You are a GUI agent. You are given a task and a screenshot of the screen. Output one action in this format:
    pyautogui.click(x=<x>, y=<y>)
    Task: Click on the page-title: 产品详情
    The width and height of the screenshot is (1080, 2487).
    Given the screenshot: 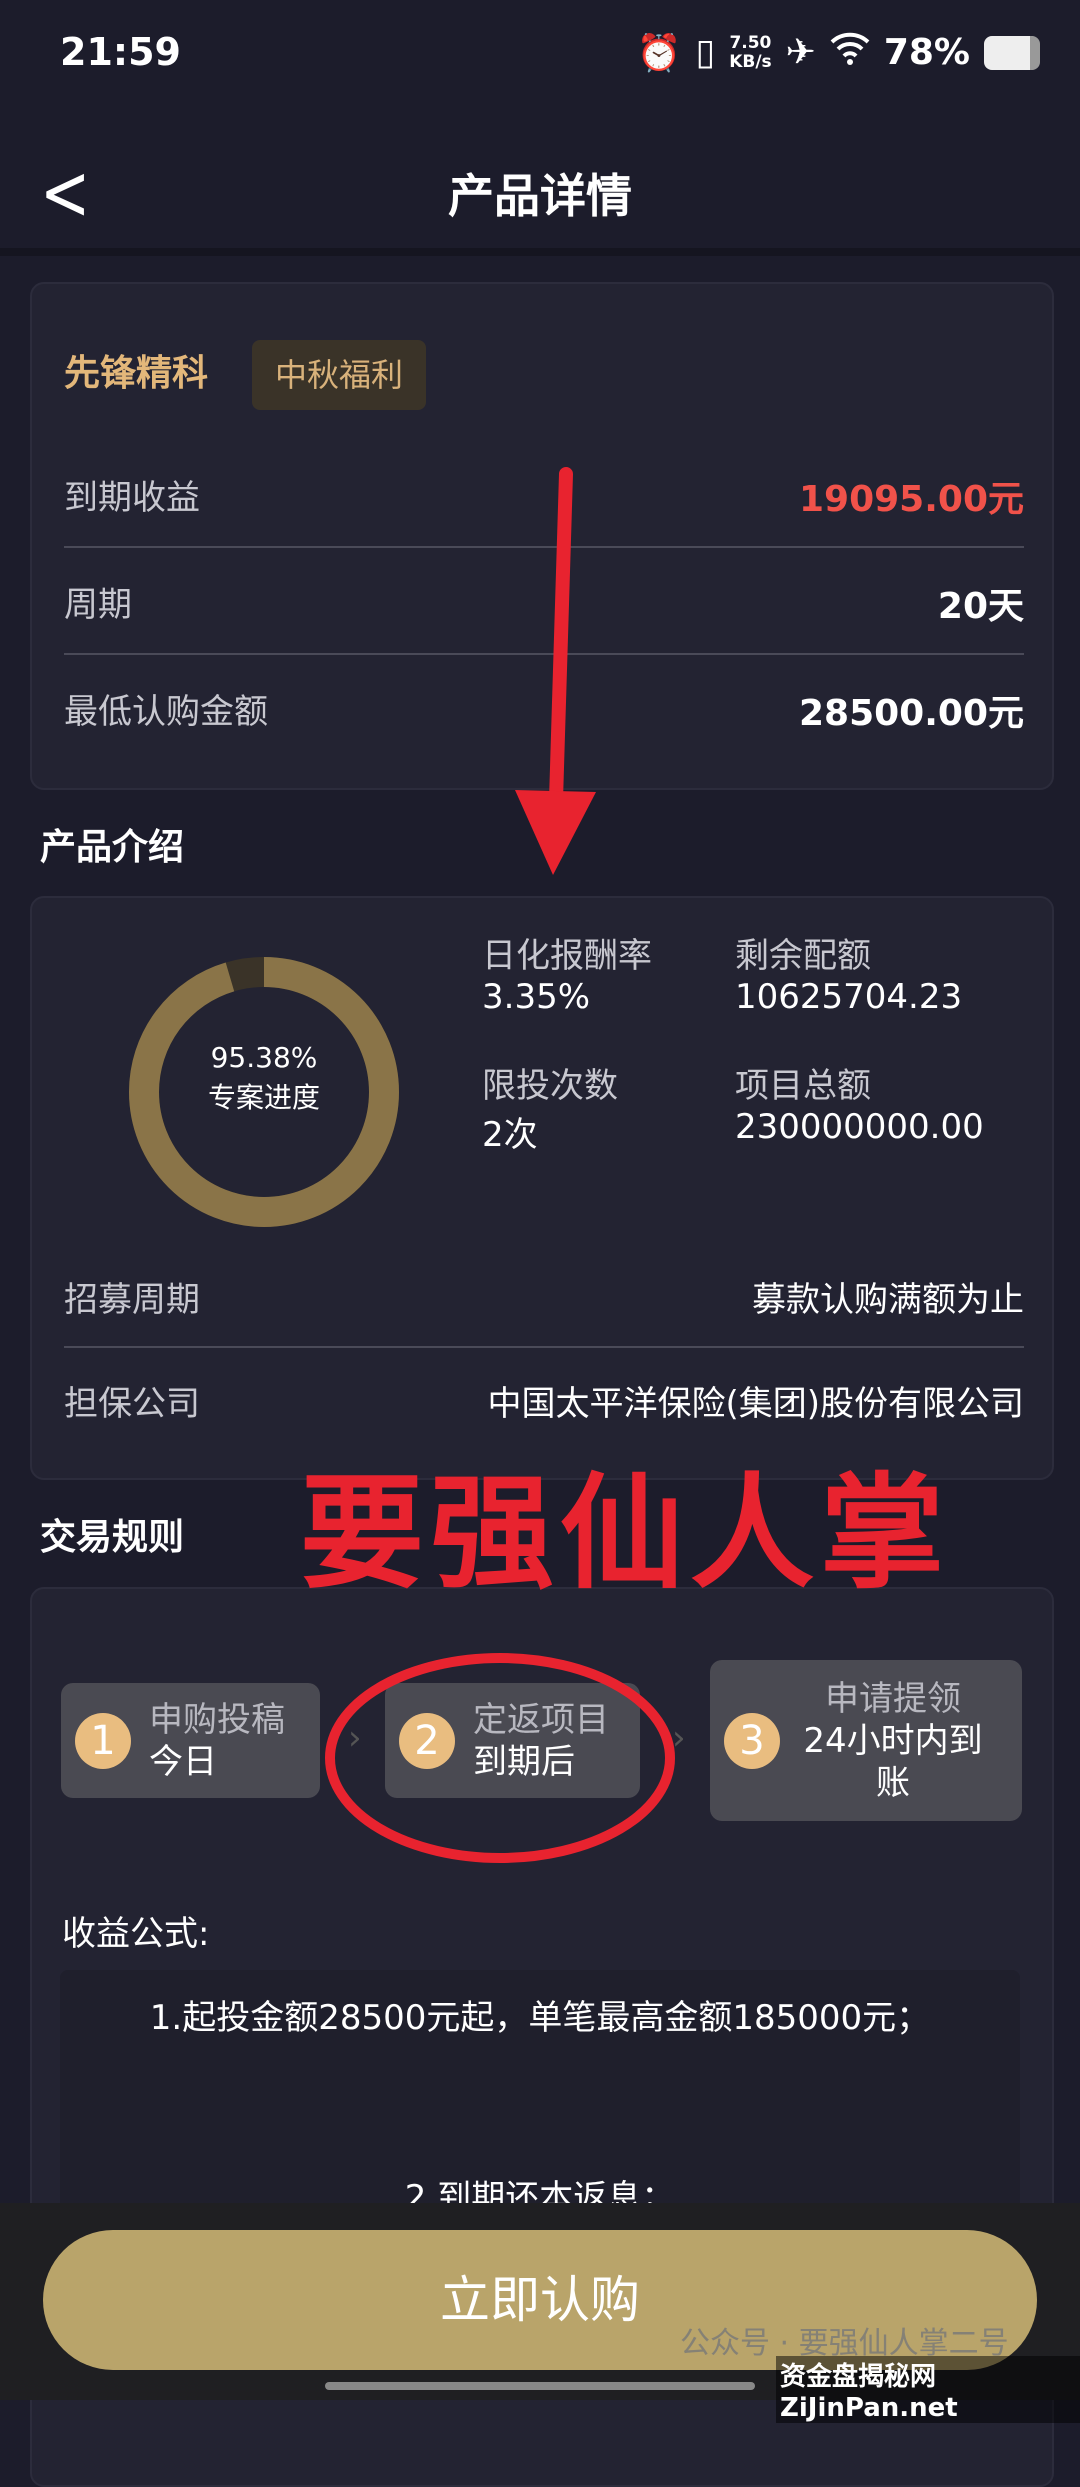 What is the action you would take?
    pyautogui.click(x=540, y=196)
    